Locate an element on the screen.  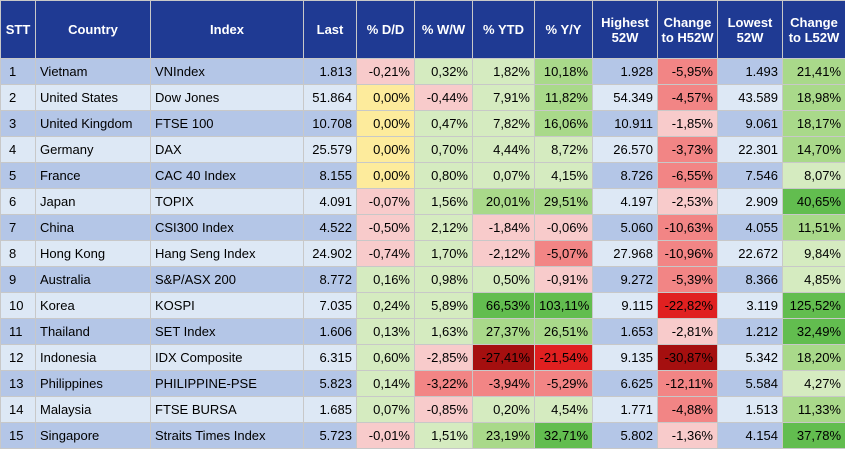
cell-chl: 4,85% is located at coordinates (814, 280).